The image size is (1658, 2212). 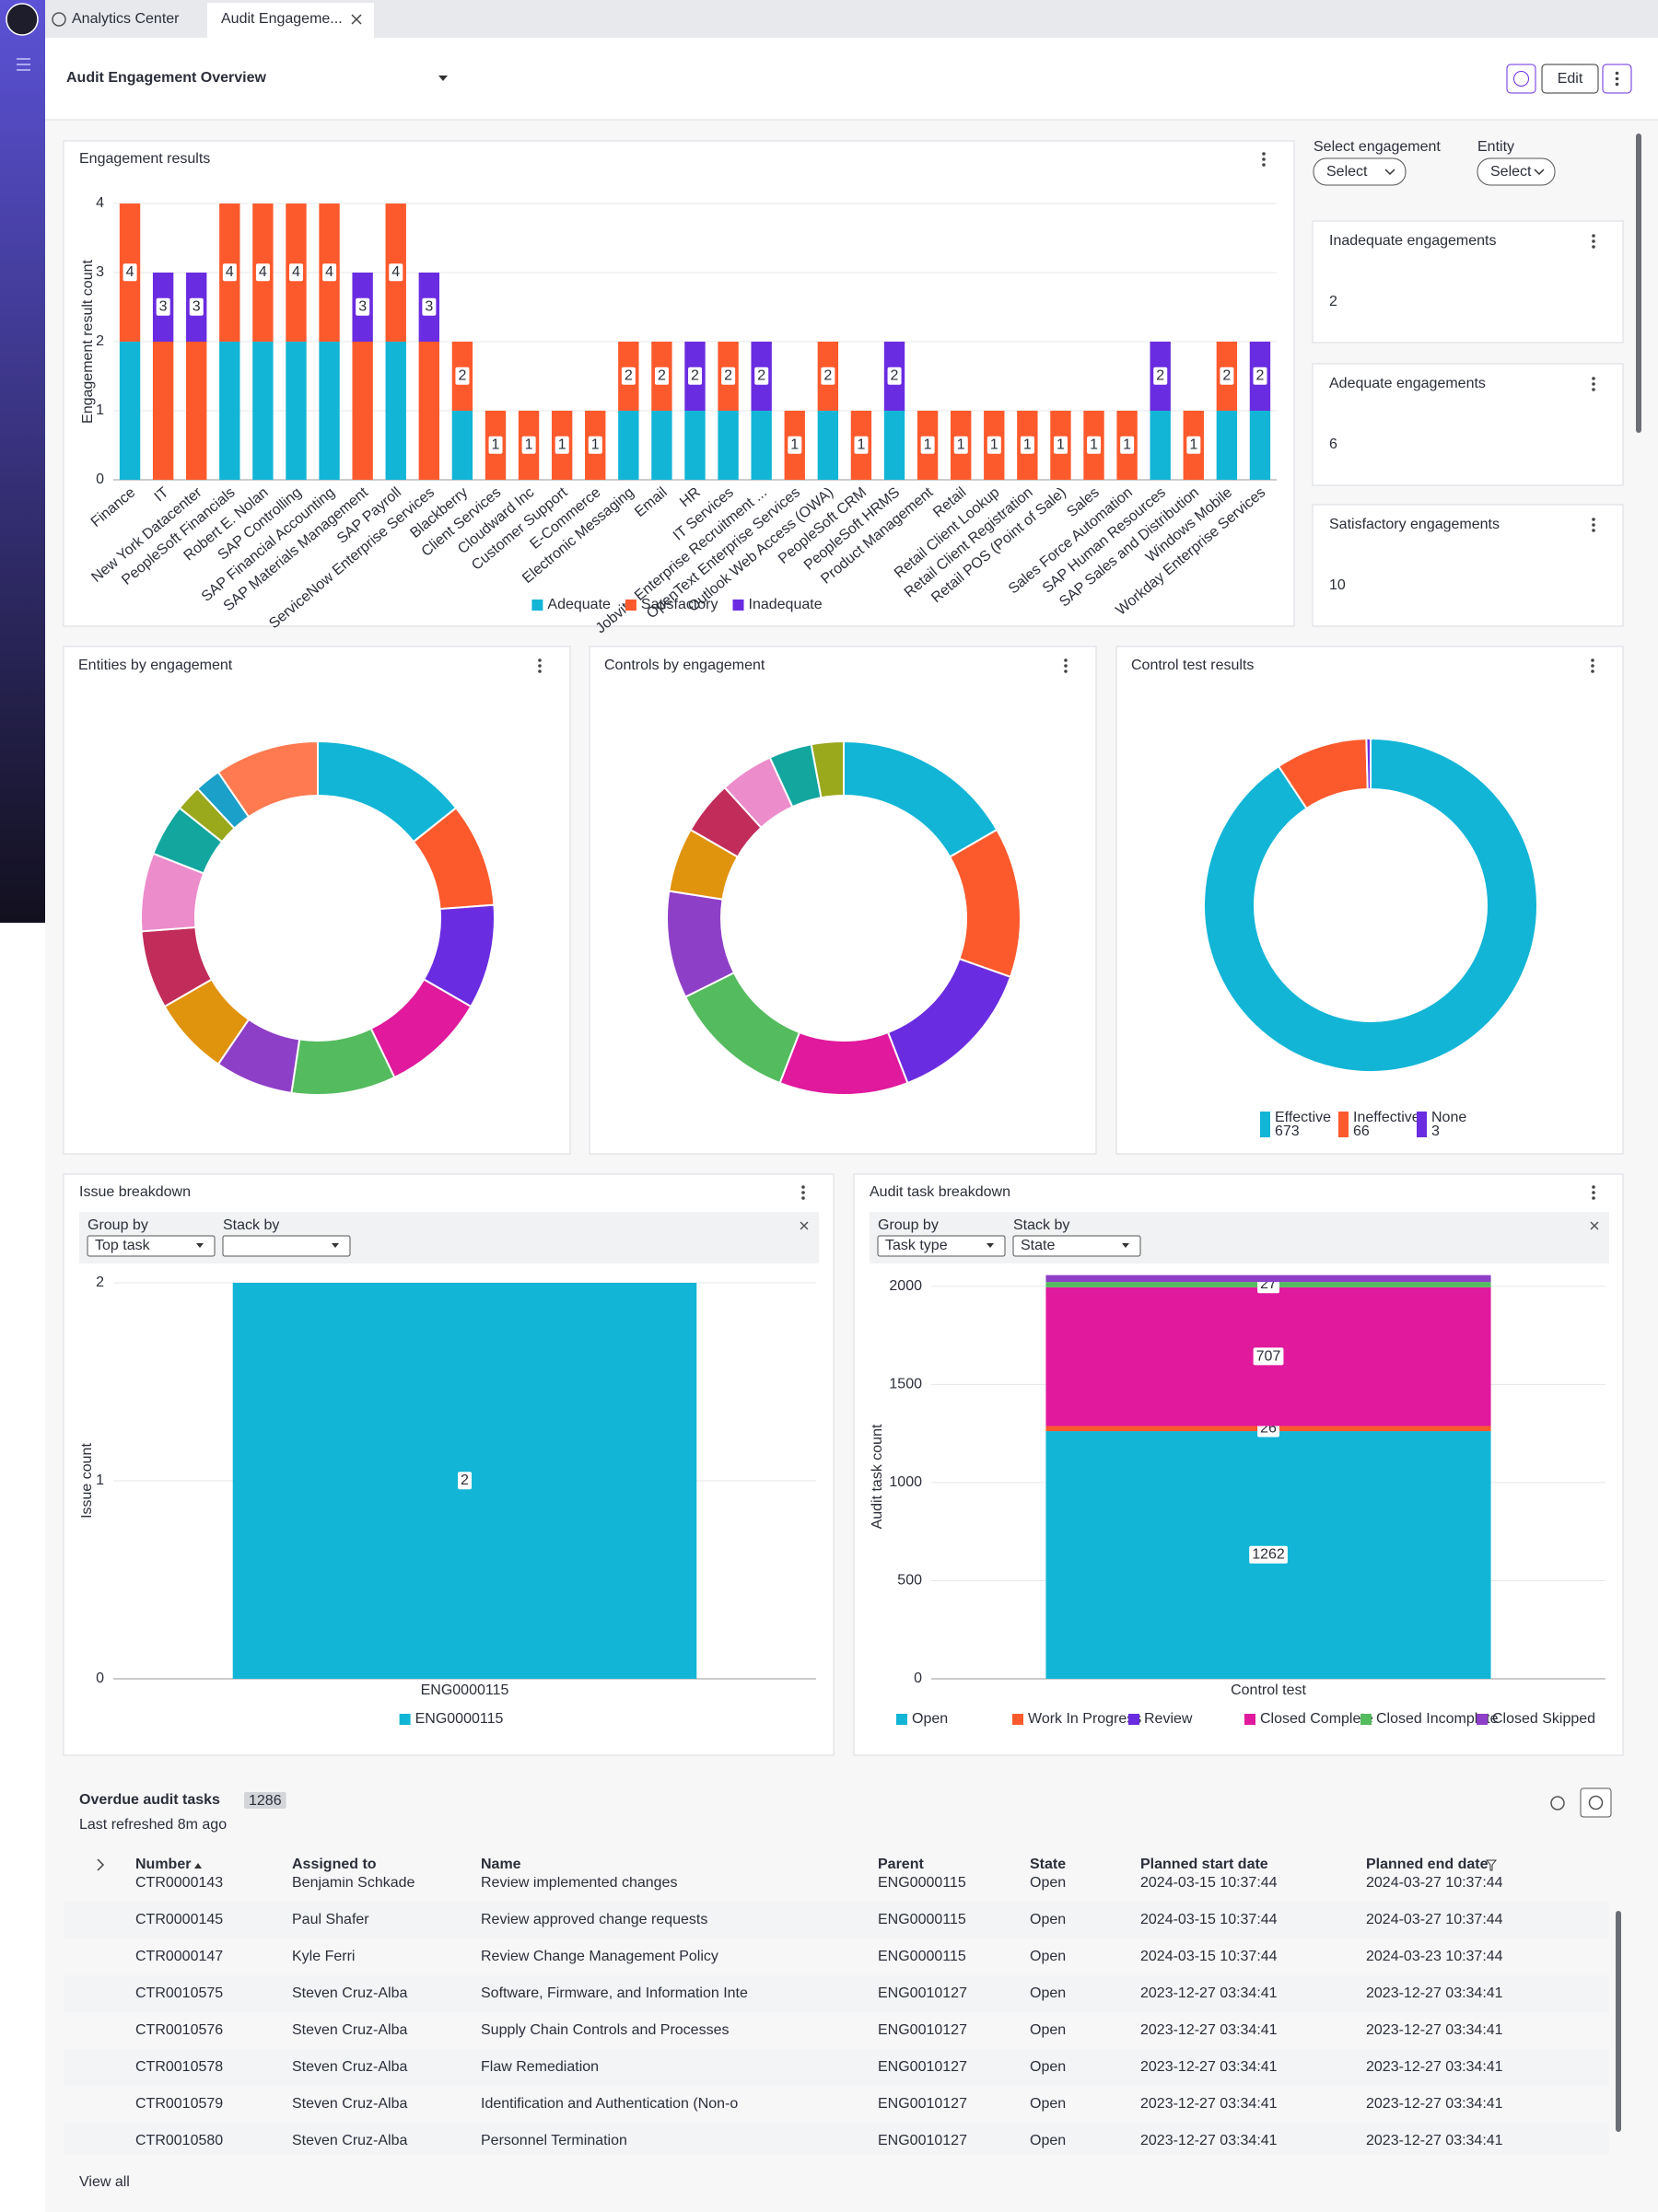 I want to click on legend-value: 66, so click(x=1361, y=1131).